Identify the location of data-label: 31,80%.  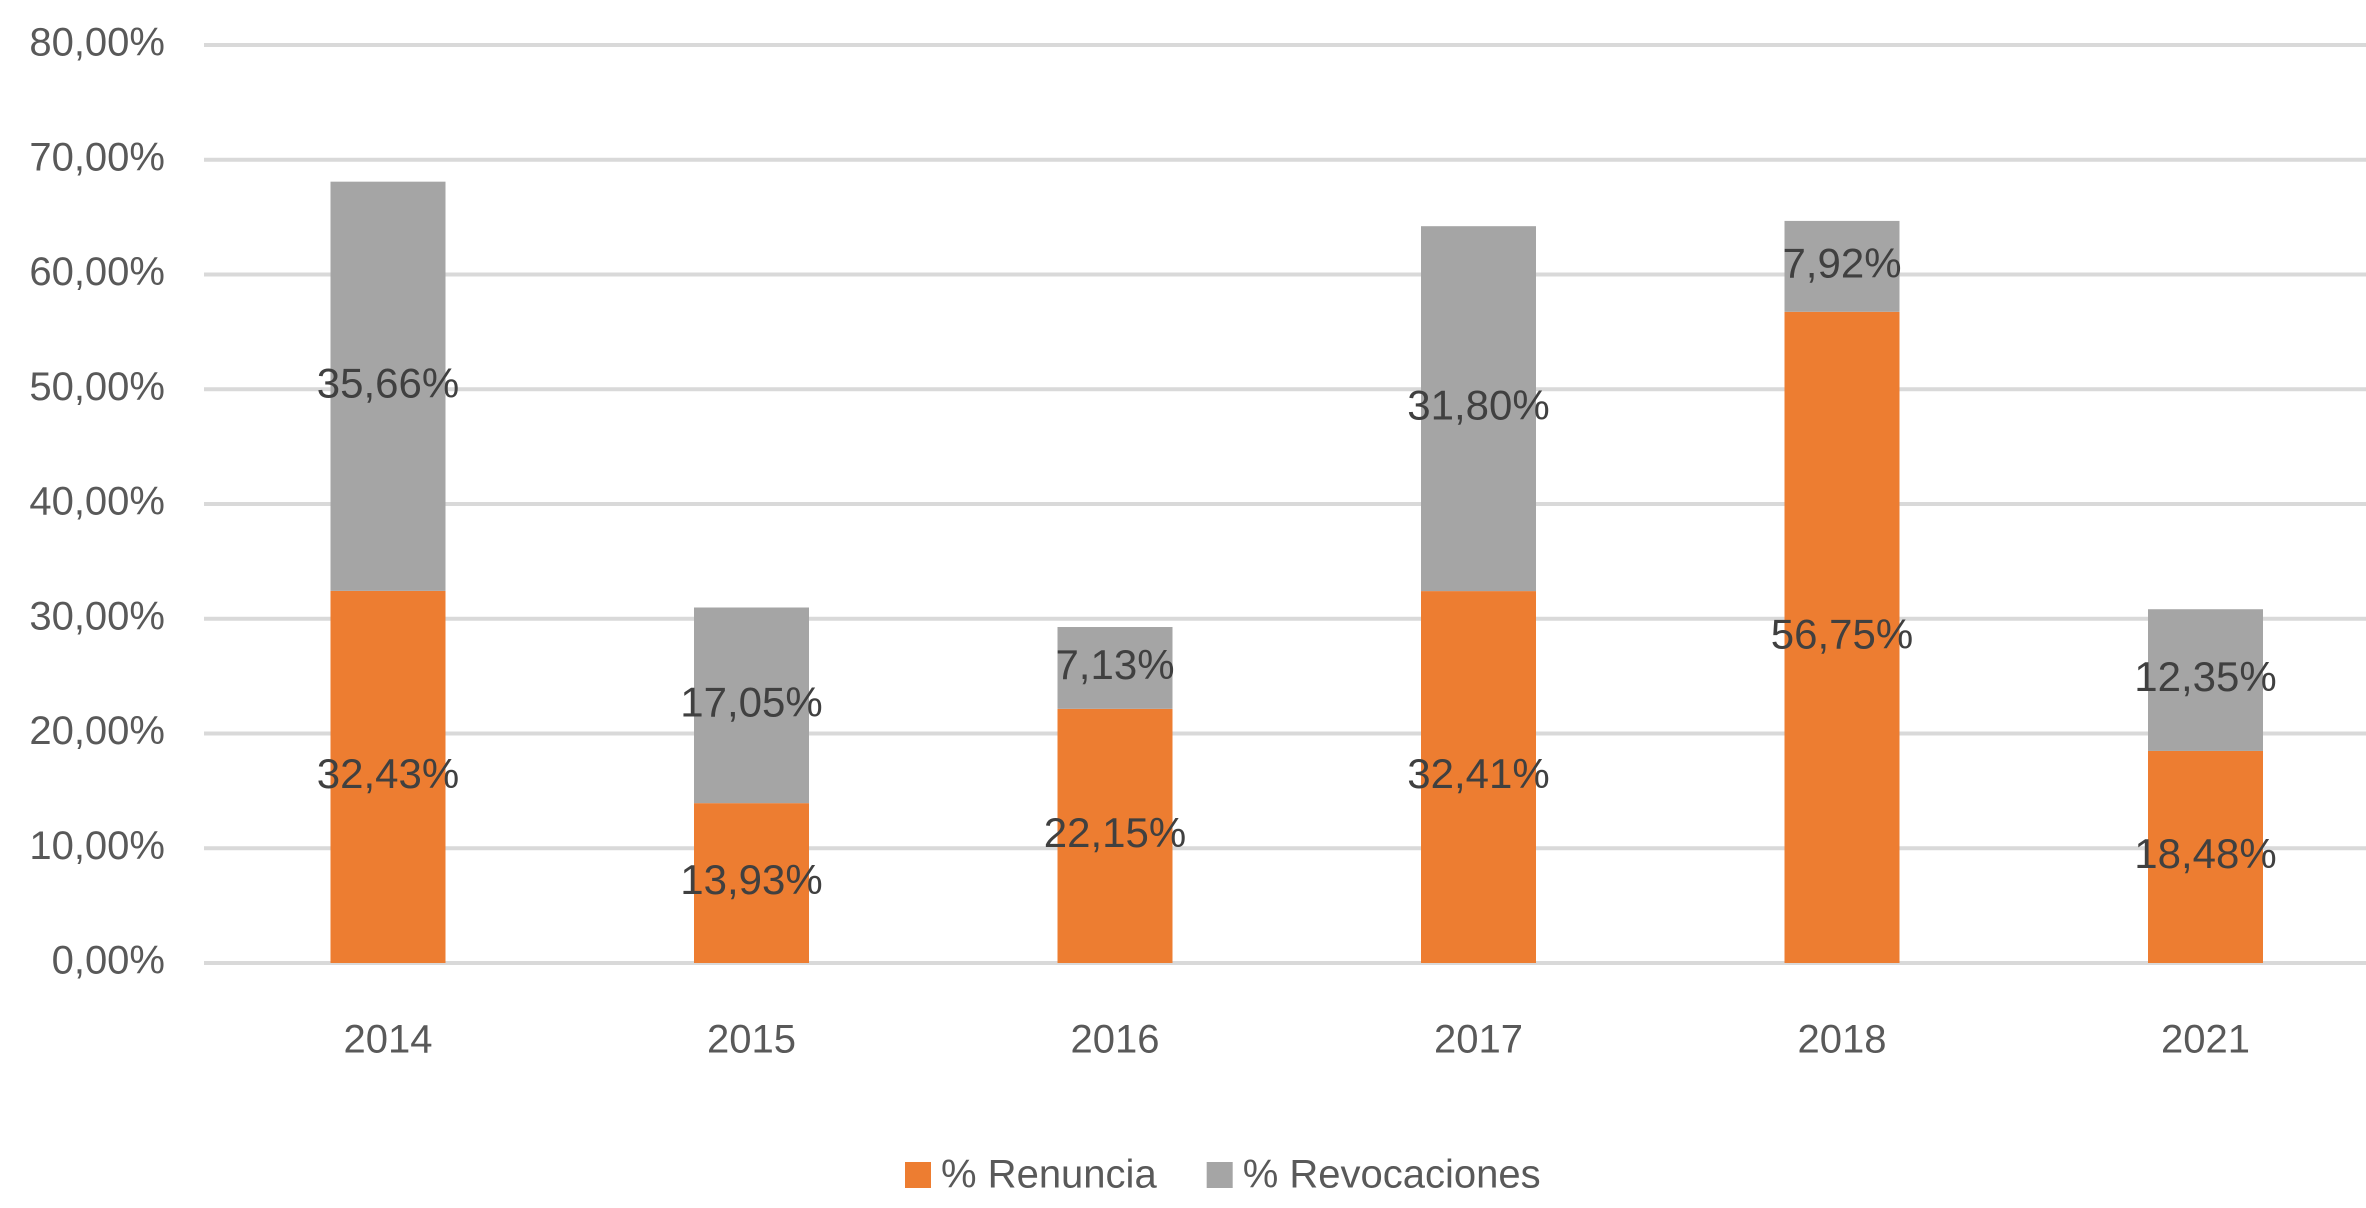
(1478, 405).